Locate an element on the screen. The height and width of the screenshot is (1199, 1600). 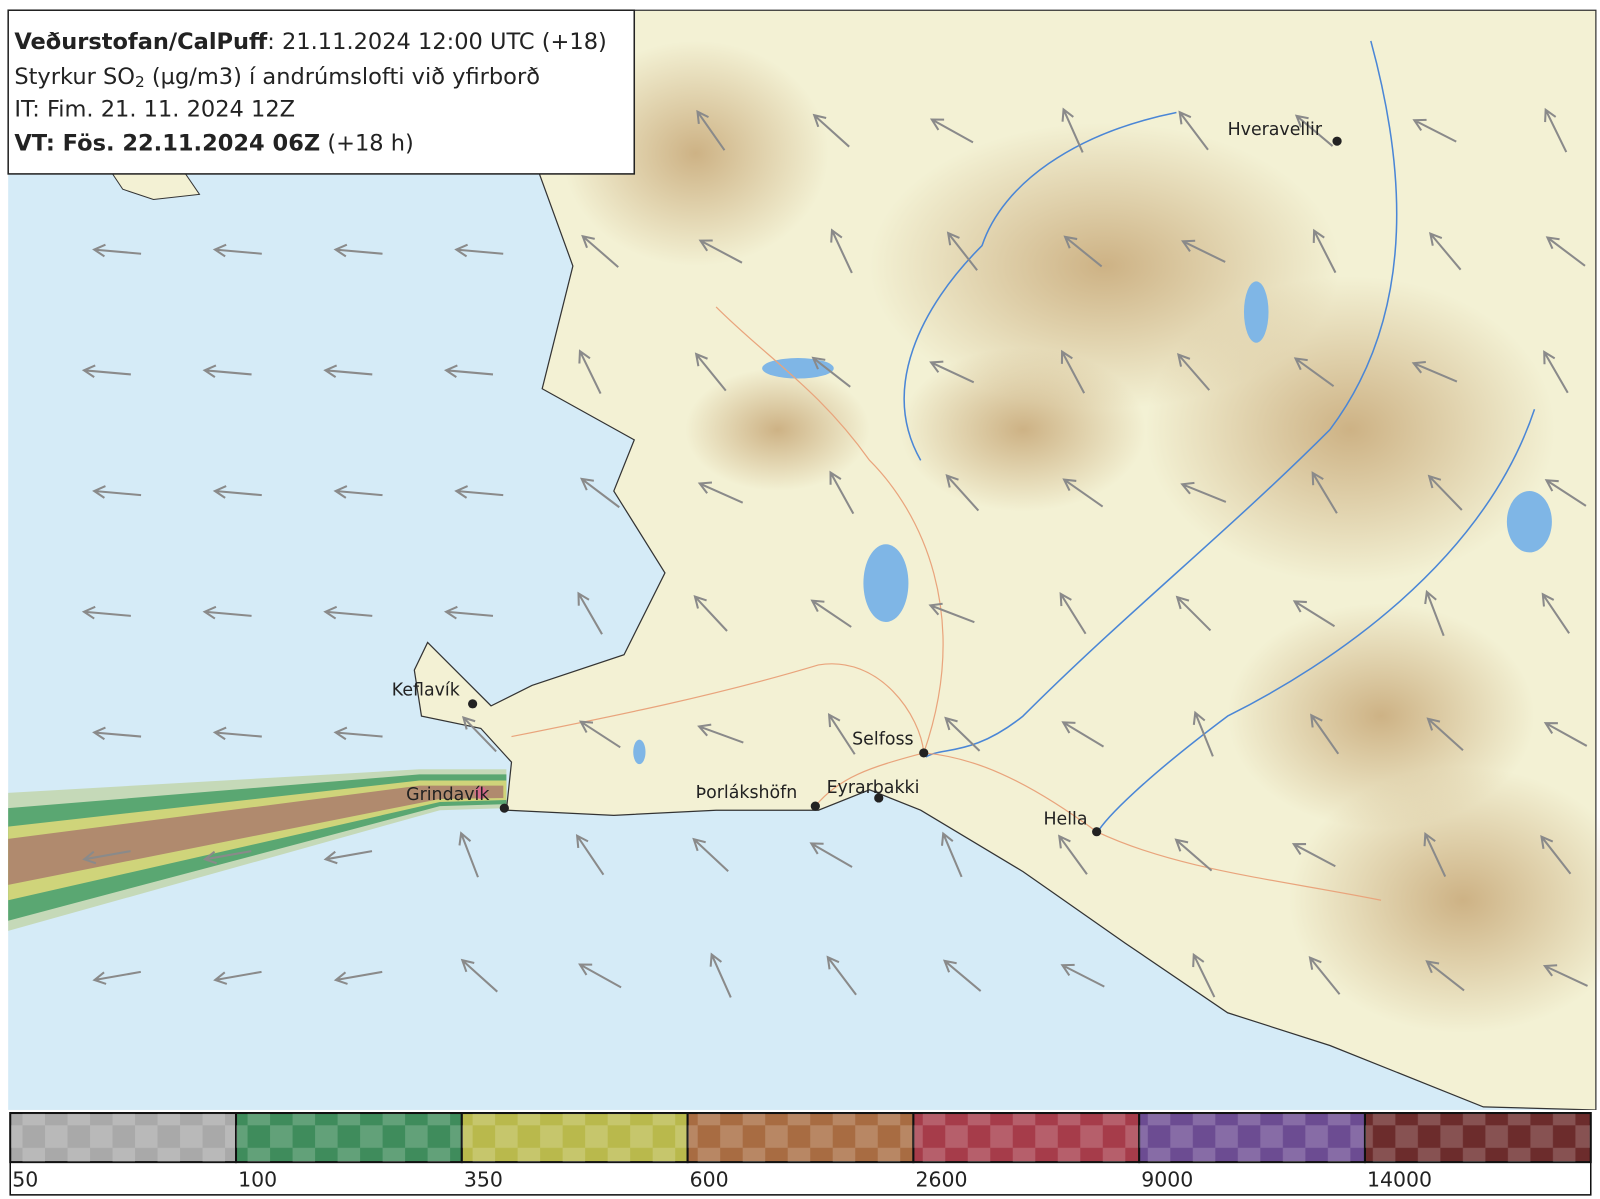
legend-label: 100 is located at coordinates (257, 1180).